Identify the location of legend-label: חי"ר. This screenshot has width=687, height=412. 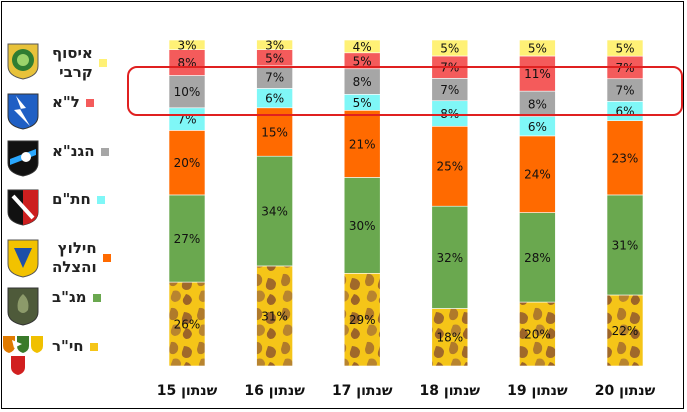
(68, 346).